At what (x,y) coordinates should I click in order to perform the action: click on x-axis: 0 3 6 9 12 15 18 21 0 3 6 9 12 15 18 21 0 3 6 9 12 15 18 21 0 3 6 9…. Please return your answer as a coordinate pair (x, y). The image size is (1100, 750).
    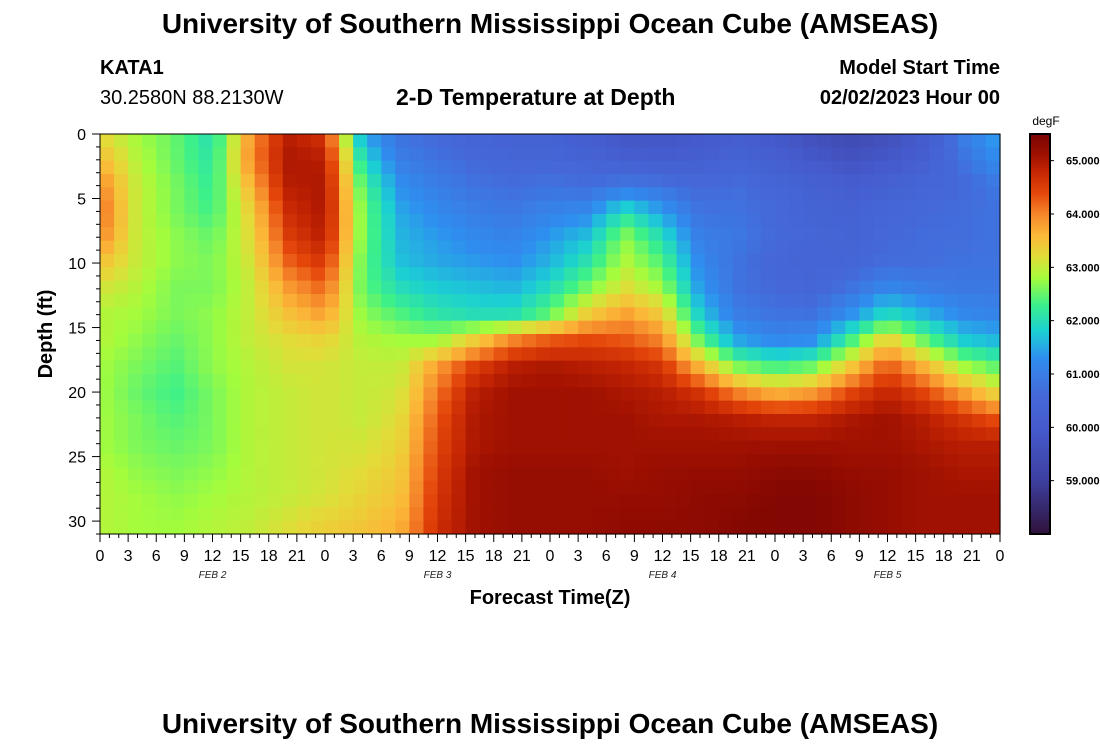
    Looking at the image, I should click on (550, 549).